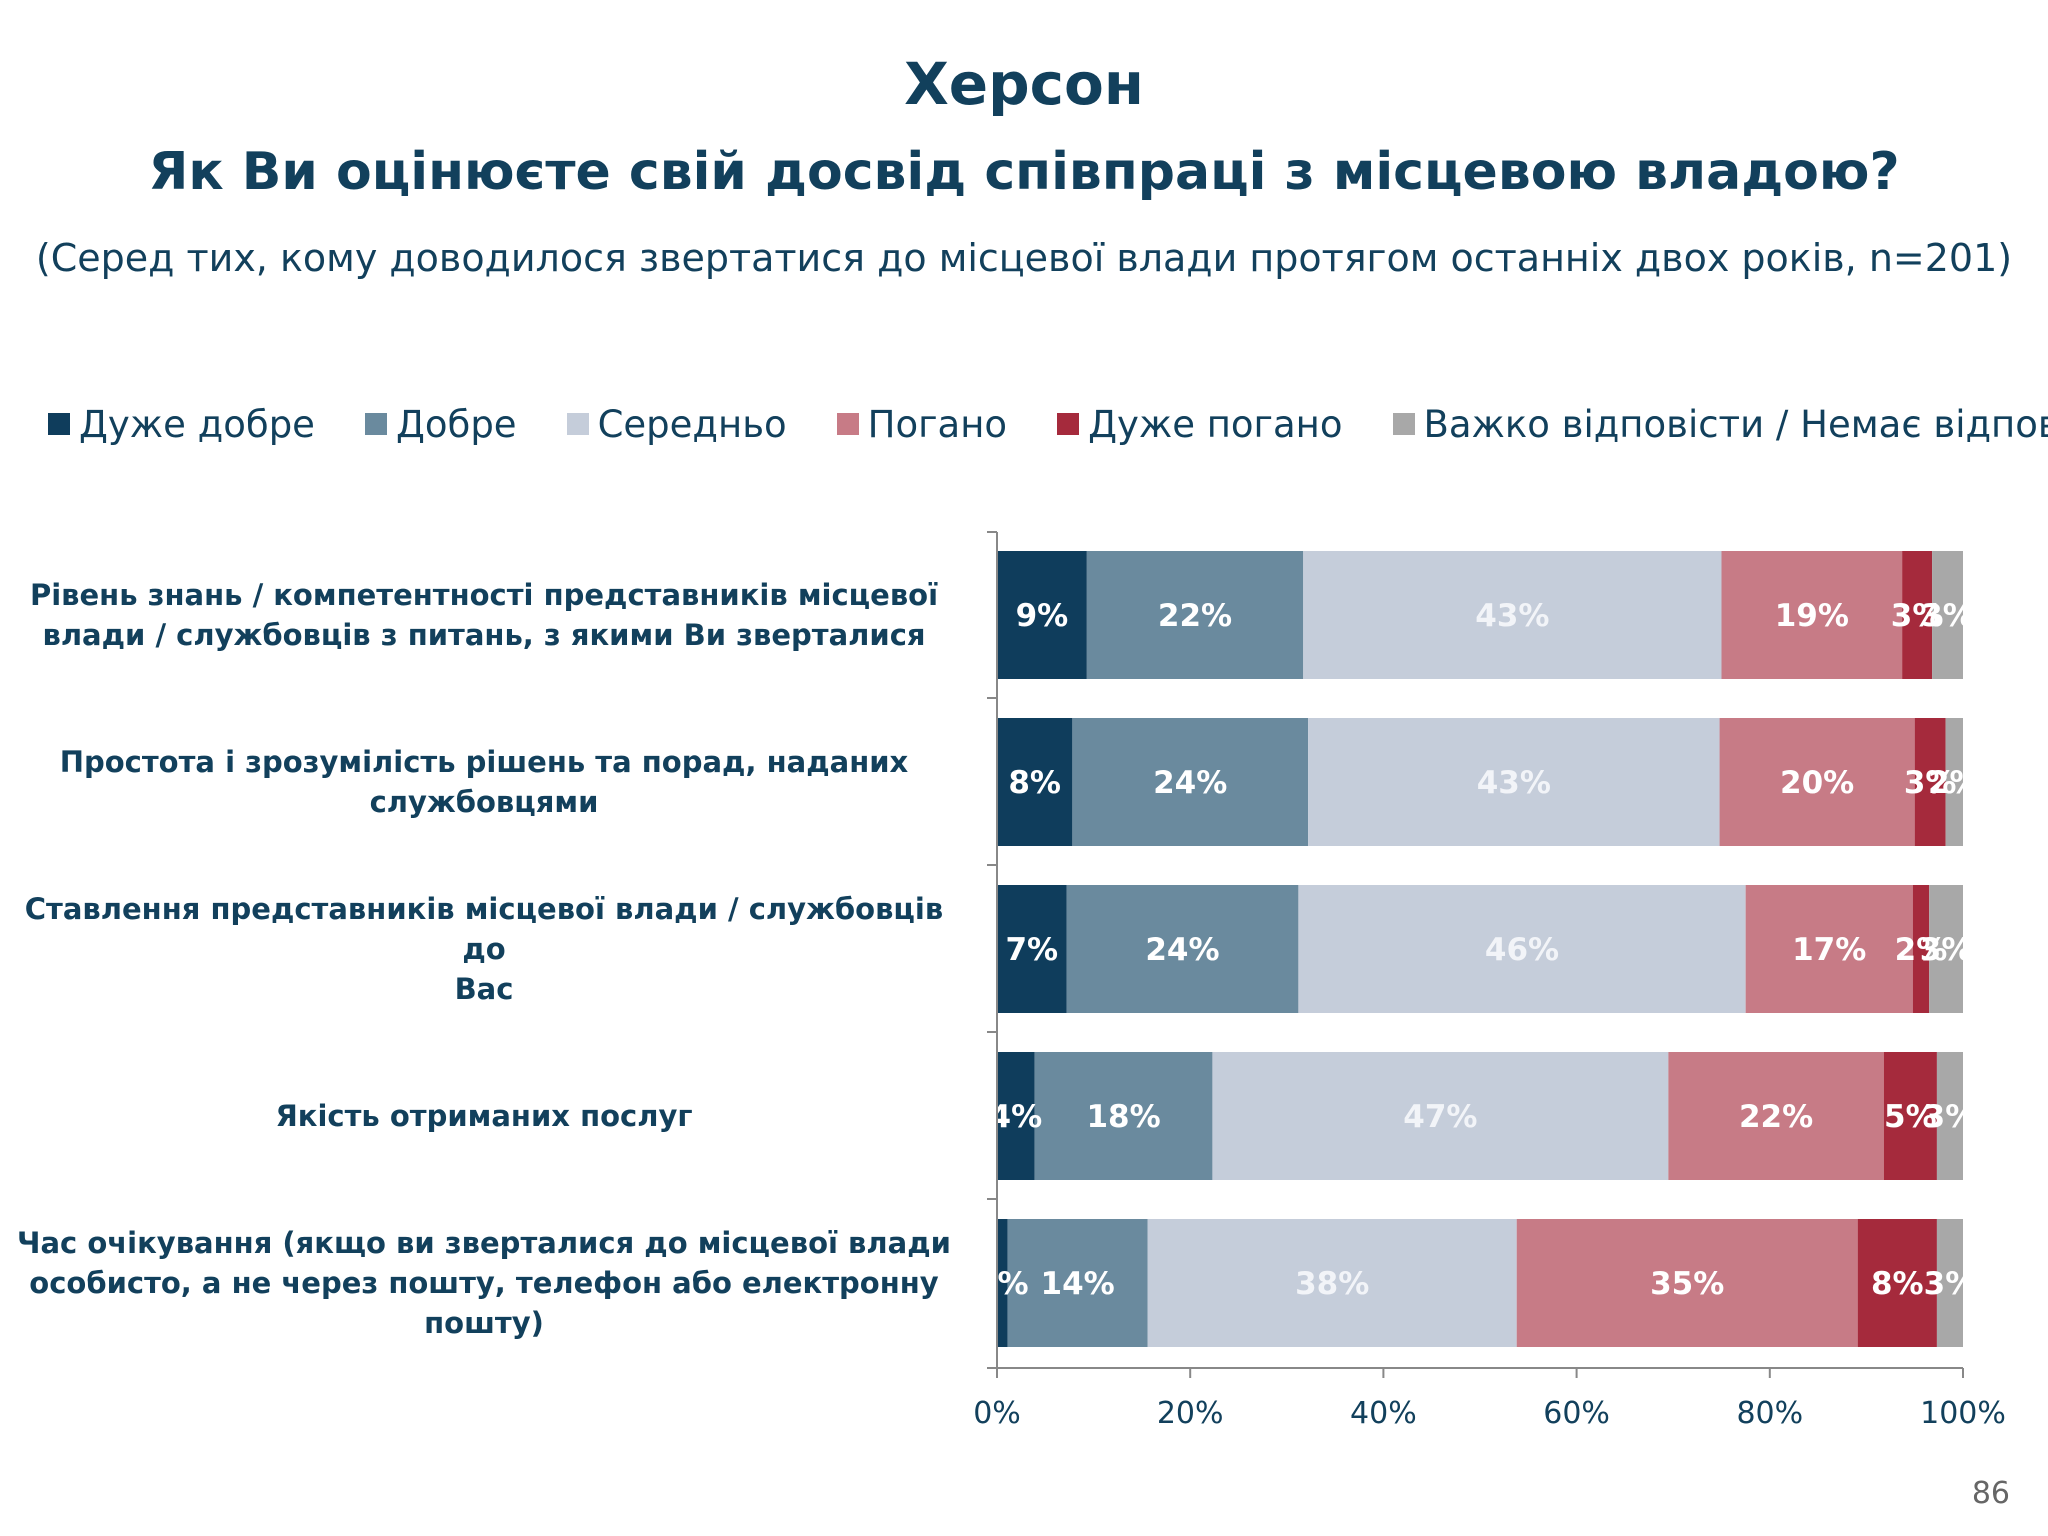 The image size is (2048, 1536). I want to click on data-label: 18%, so click(1123, 1117).